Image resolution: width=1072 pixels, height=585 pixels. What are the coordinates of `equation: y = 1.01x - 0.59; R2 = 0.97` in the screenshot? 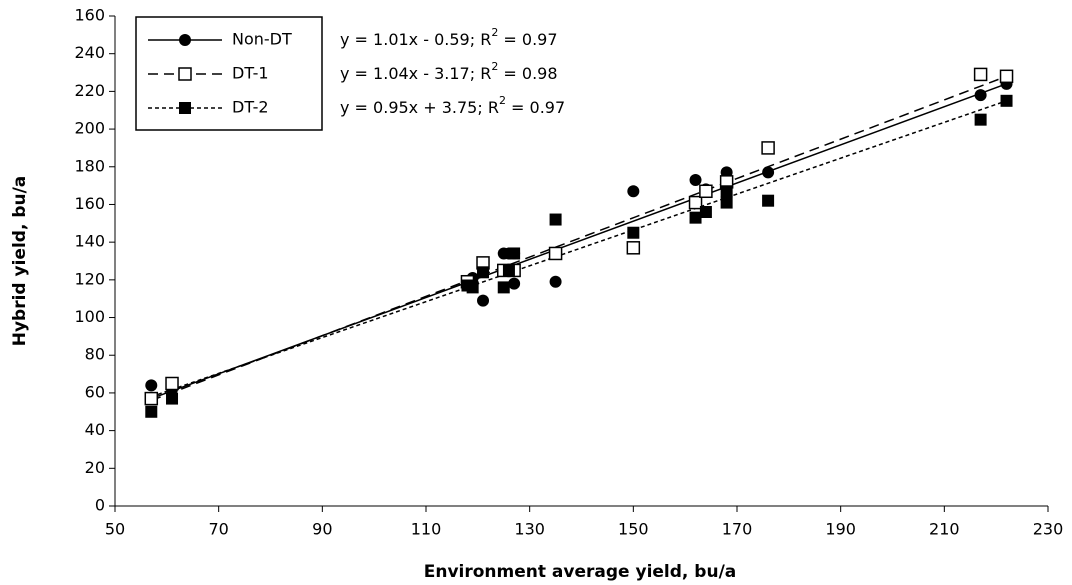 It's located at (449, 37).